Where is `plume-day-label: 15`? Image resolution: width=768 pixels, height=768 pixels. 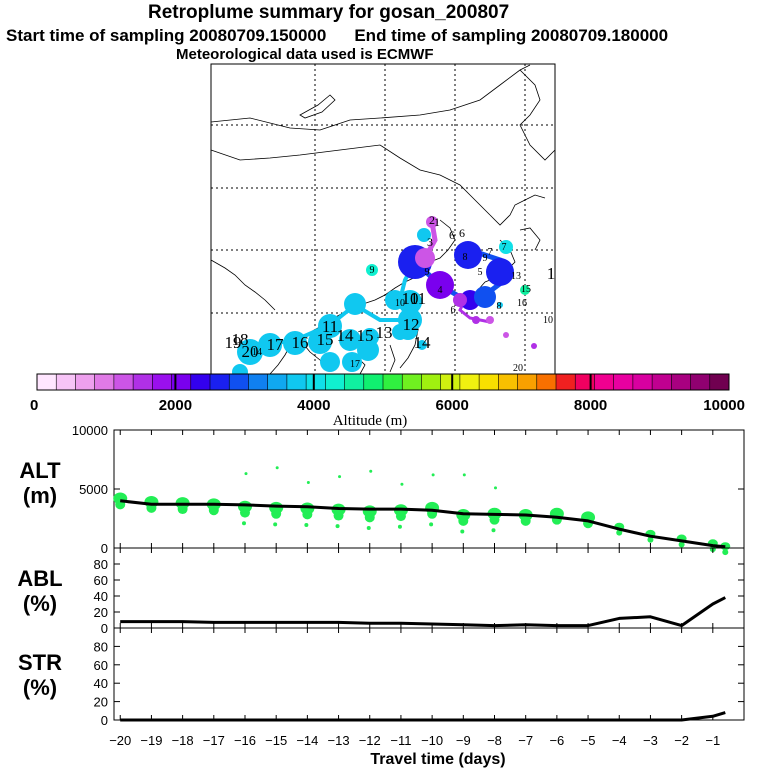
plume-day-label: 15 is located at coordinates (526, 289).